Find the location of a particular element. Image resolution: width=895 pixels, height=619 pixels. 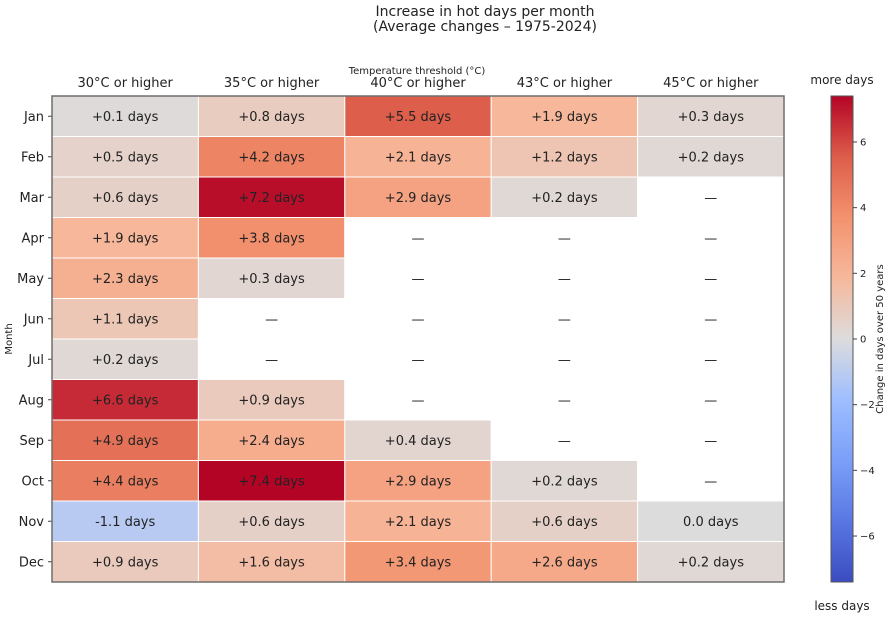

cell-feb-col4 is located at coordinates (564, 157).